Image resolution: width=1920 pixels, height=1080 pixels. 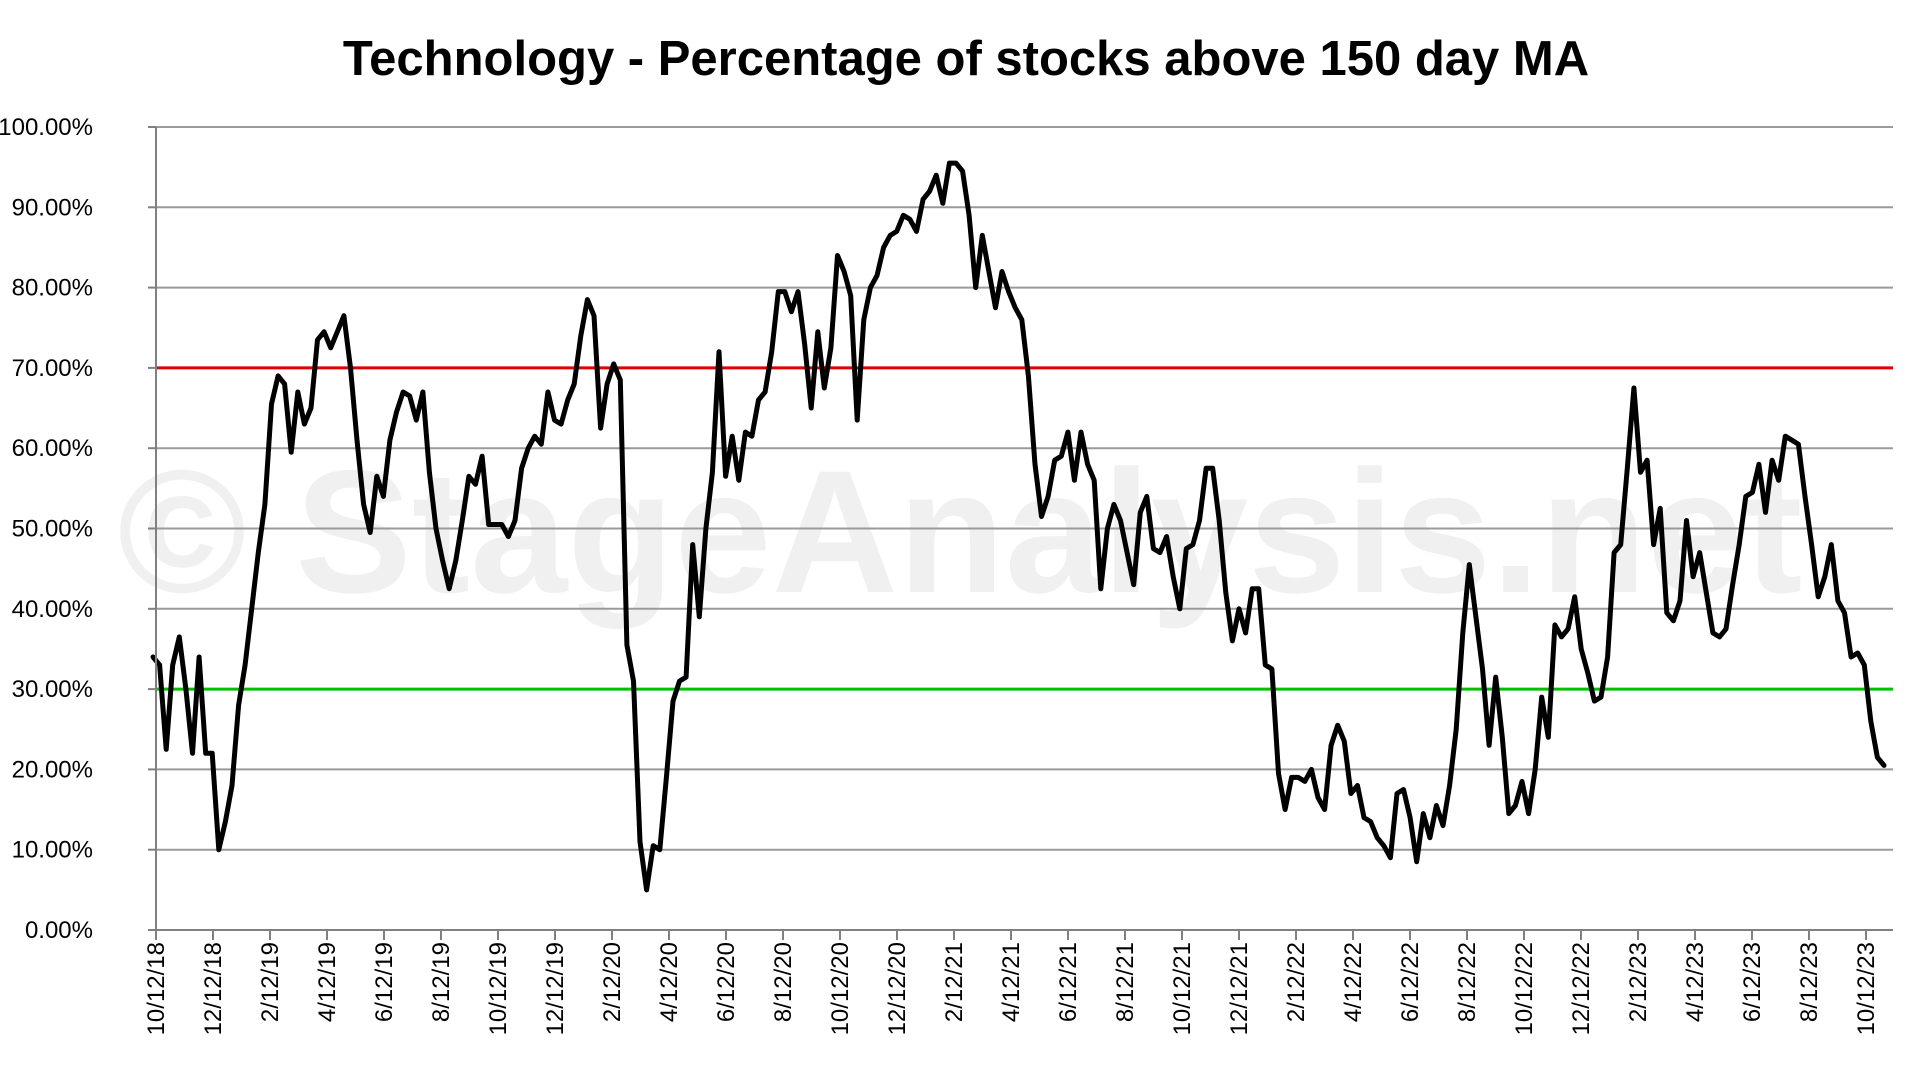 What do you see at coordinates (1467, 982) in the screenshot?
I see `x-tick-label: 8/12/22` at bounding box center [1467, 982].